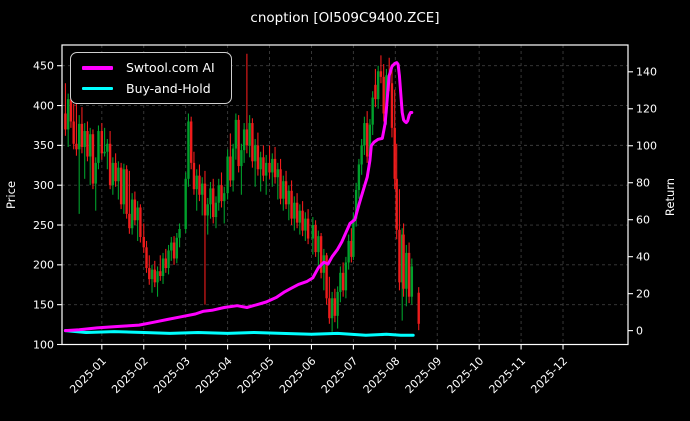 This screenshot has height=421, width=690. Describe the element at coordinates (508, 375) in the screenshot. I see `month-tick-label: 2025-11` at that location.